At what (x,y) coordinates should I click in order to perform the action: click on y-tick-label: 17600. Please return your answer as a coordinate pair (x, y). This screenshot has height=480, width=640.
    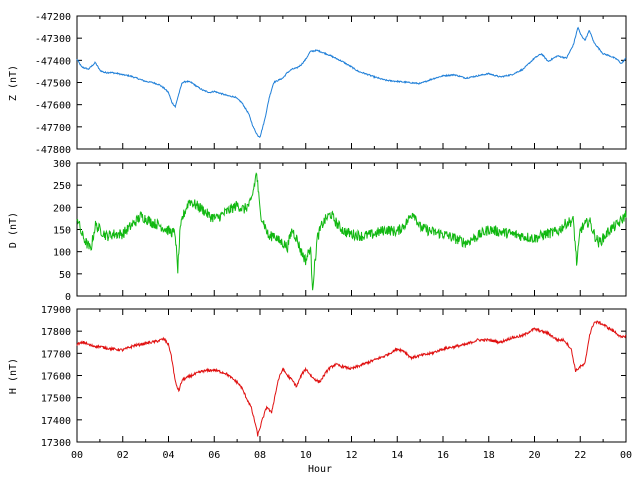
    Looking at the image, I should click on (56, 377).